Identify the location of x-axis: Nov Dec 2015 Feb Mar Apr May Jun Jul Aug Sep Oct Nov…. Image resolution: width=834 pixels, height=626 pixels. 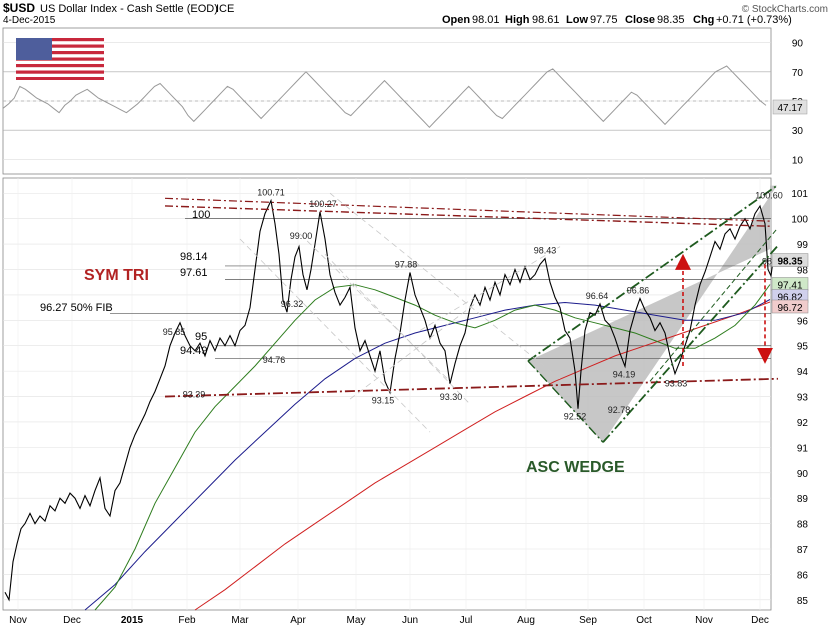
(389, 620).